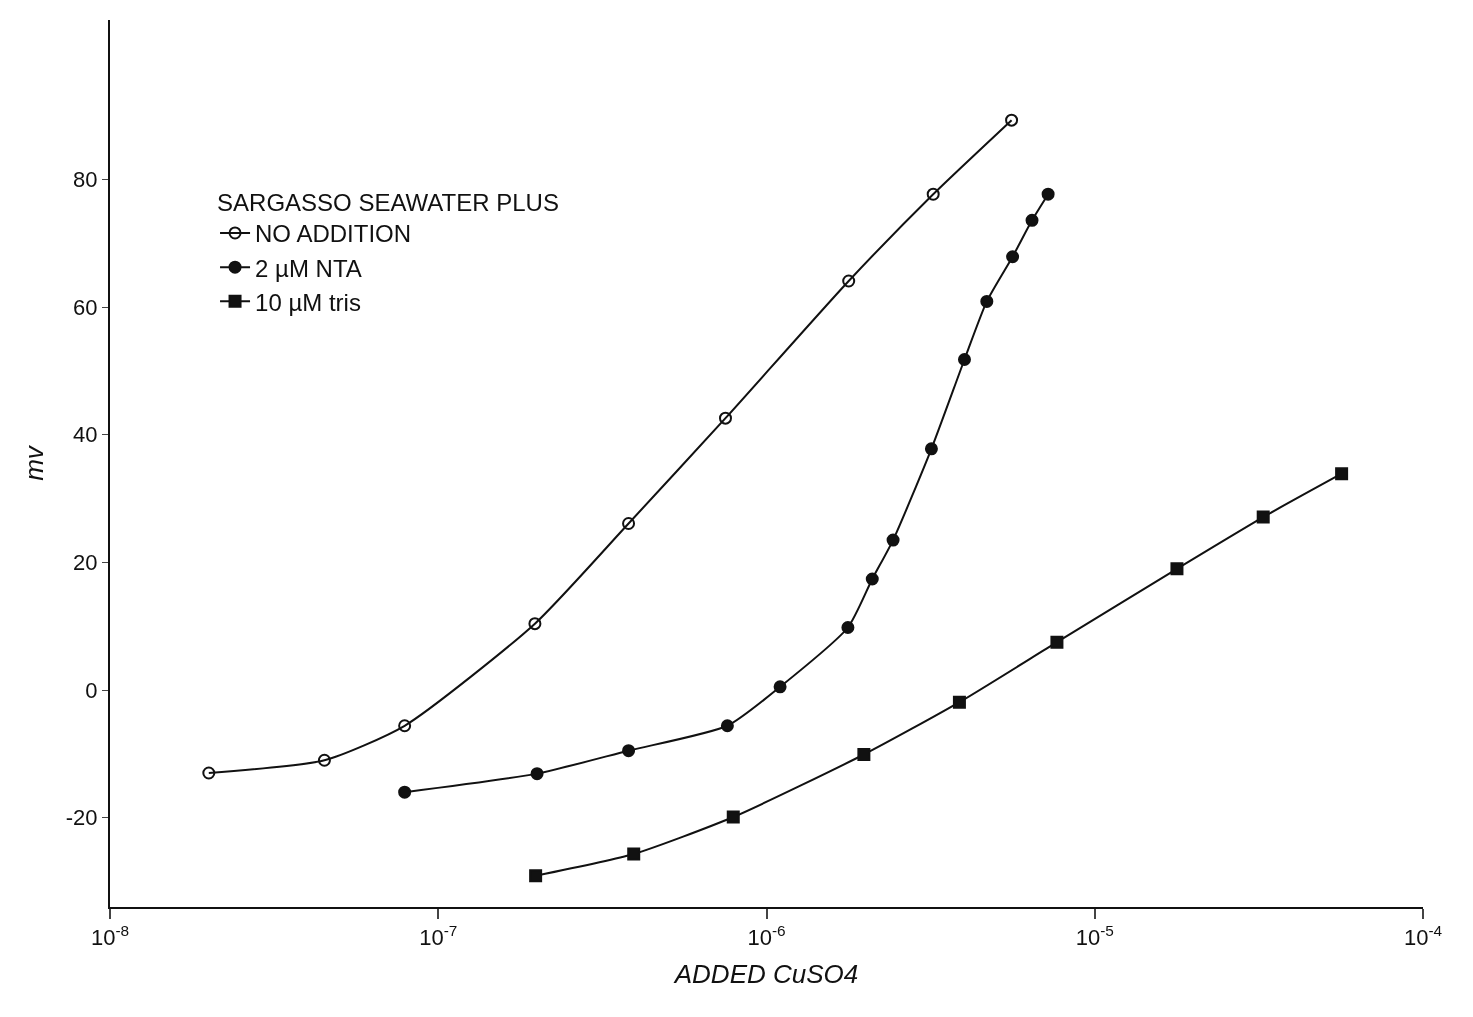 The image size is (1473, 1017). Describe the element at coordinates (85, 563) in the screenshot. I see `y-tick-label: 20` at that location.